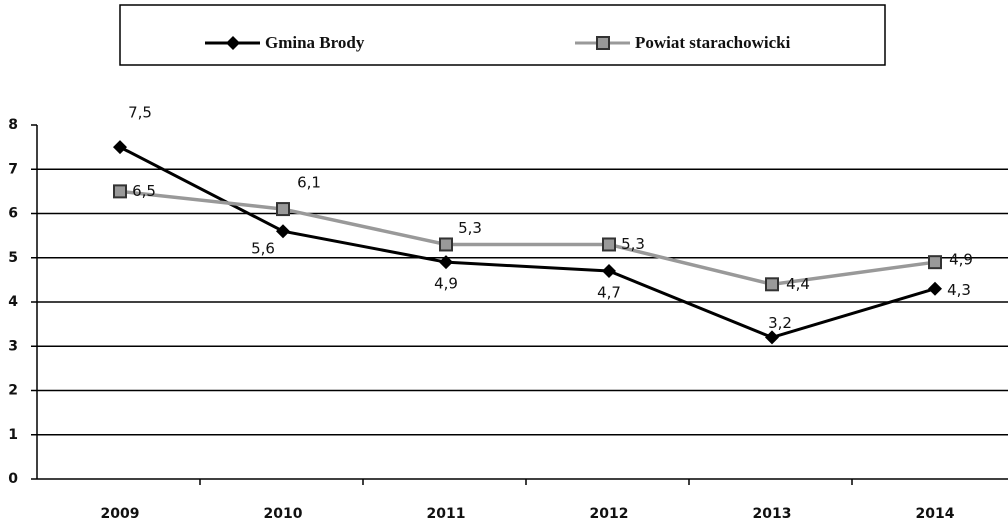 The width and height of the screenshot is (1008, 525). What do you see at coordinates (263, 249) in the screenshot?
I see `data-label: 5,6` at bounding box center [263, 249].